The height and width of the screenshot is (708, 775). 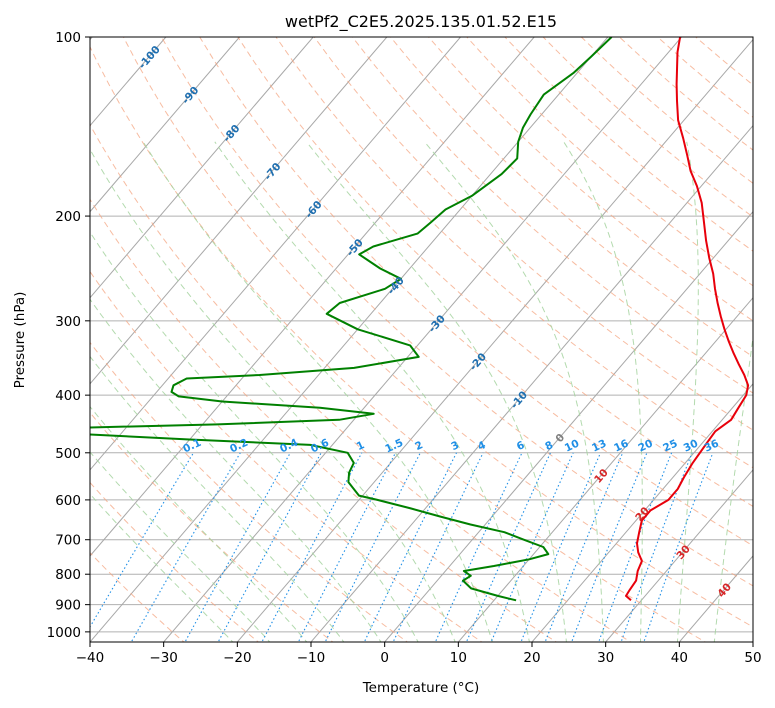 I want to click on x-tick-label: 30, so click(x=605, y=658).